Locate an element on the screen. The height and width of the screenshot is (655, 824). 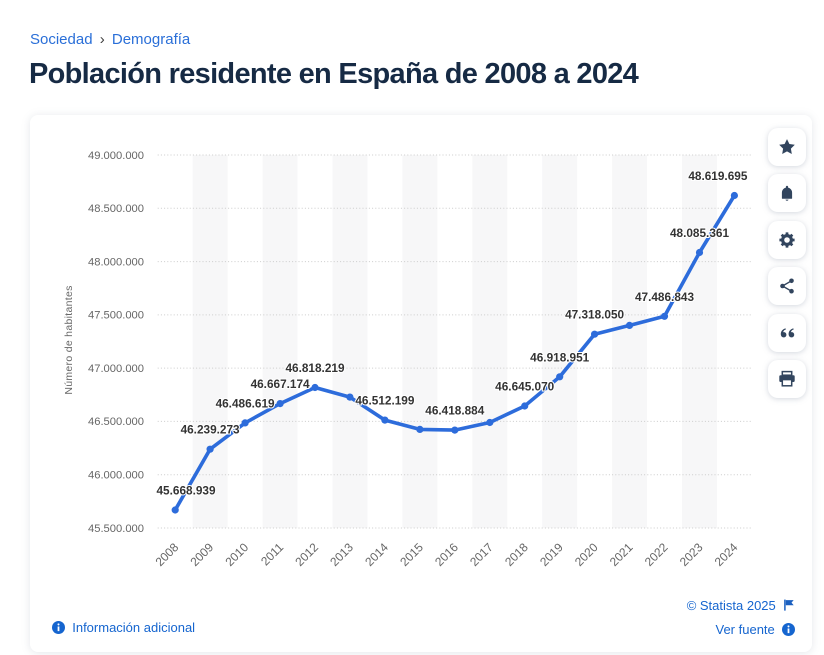
svg-text: 2010 is located at coordinates (236, 554).